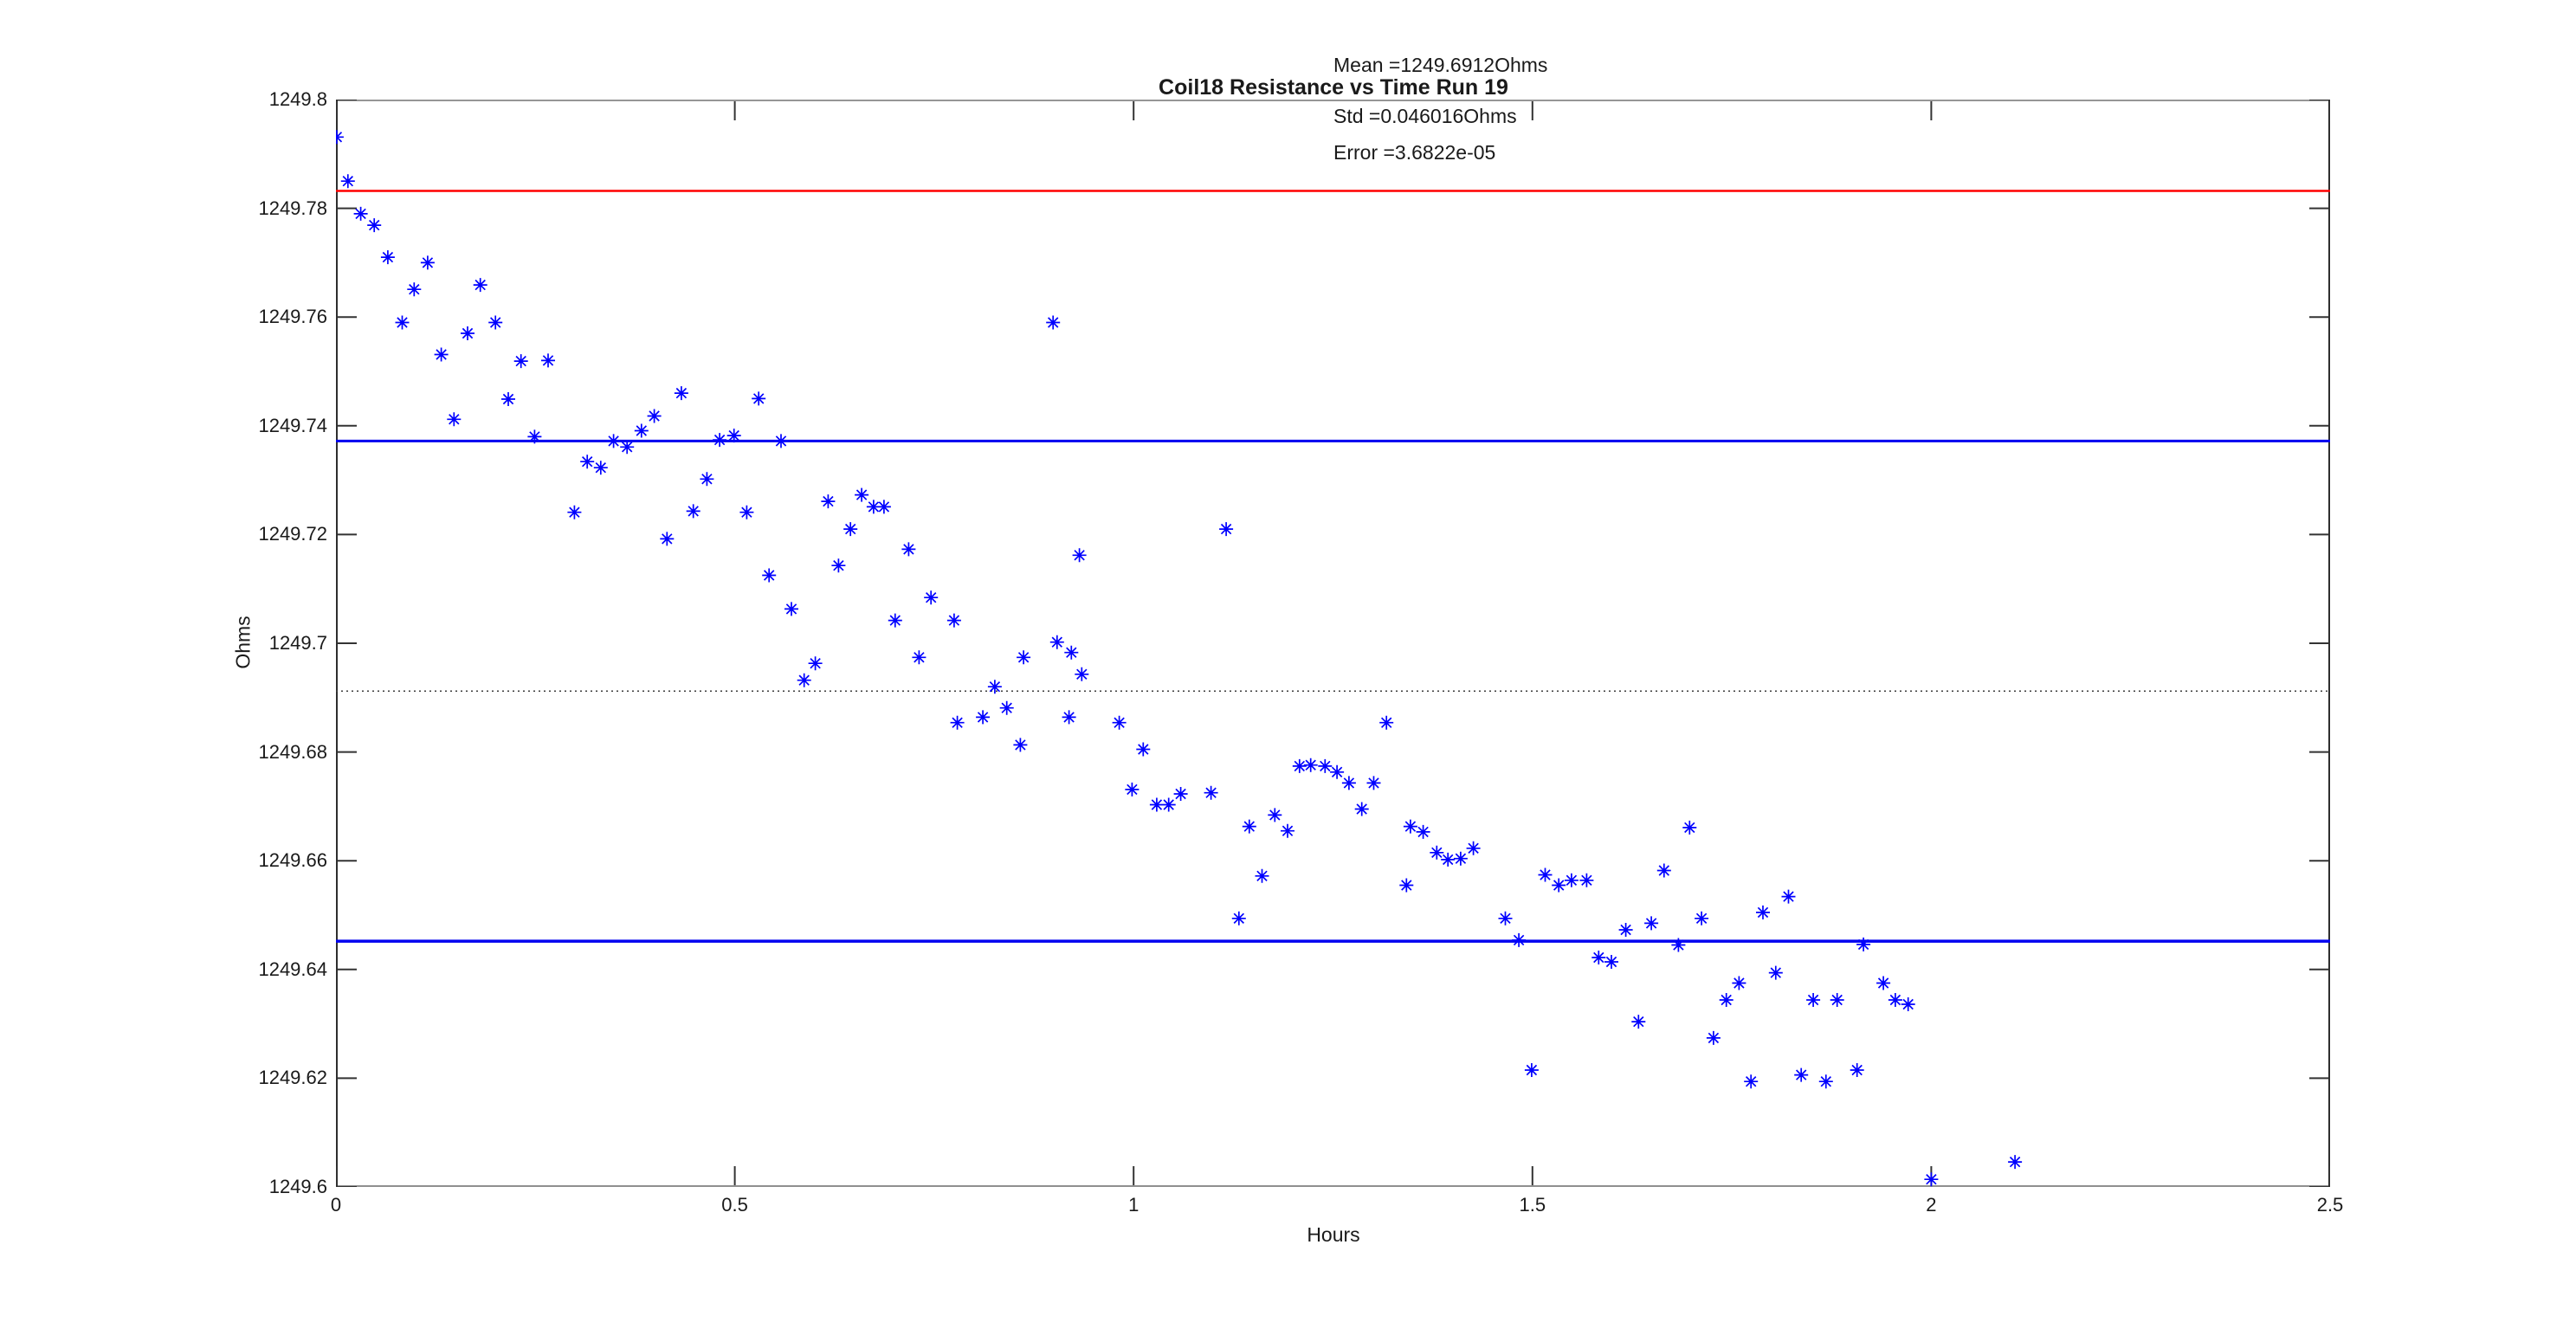  Describe the element at coordinates (1532, 1205) in the screenshot. I see `x-tick-label: 1.5` at that location.